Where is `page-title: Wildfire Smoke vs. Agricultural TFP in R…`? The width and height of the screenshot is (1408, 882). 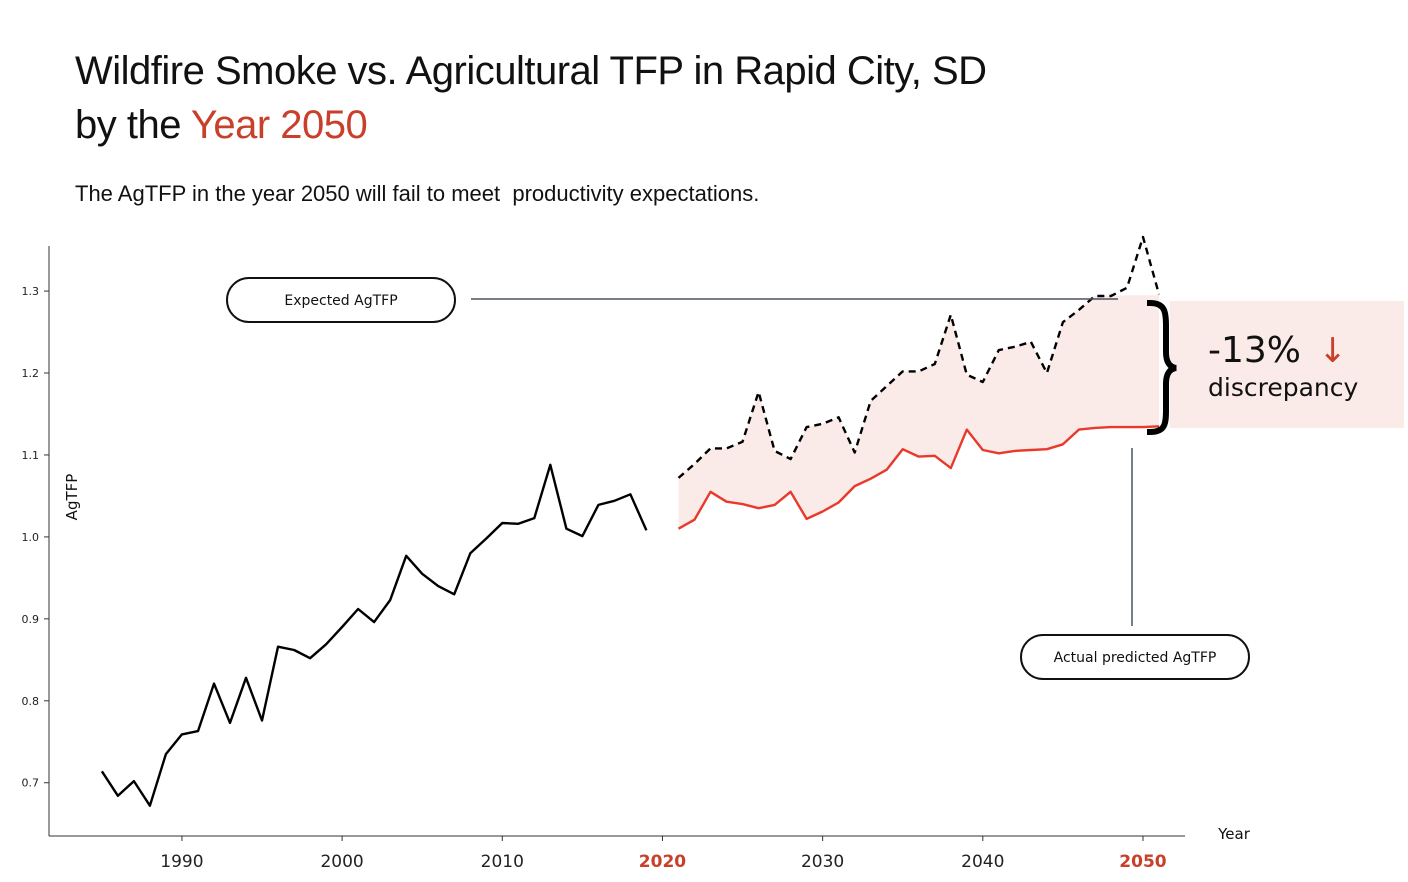
page-title: Wildfire Smoke vs. Agricultural TFP in R… is located at coordinates (531, 98).